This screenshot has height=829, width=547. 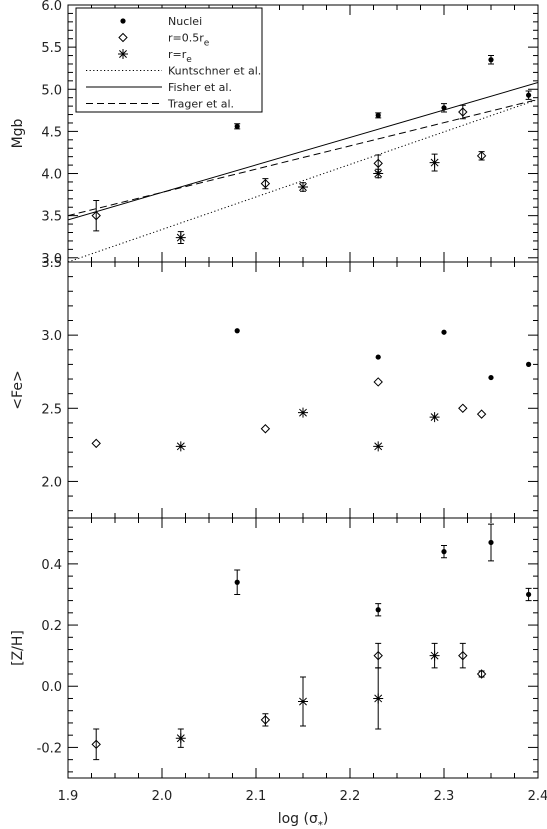 What do you see at coordinates (123, 54) in the screenshot?
I see `legend-marker-asterisk` at bounding box center [123, 54].